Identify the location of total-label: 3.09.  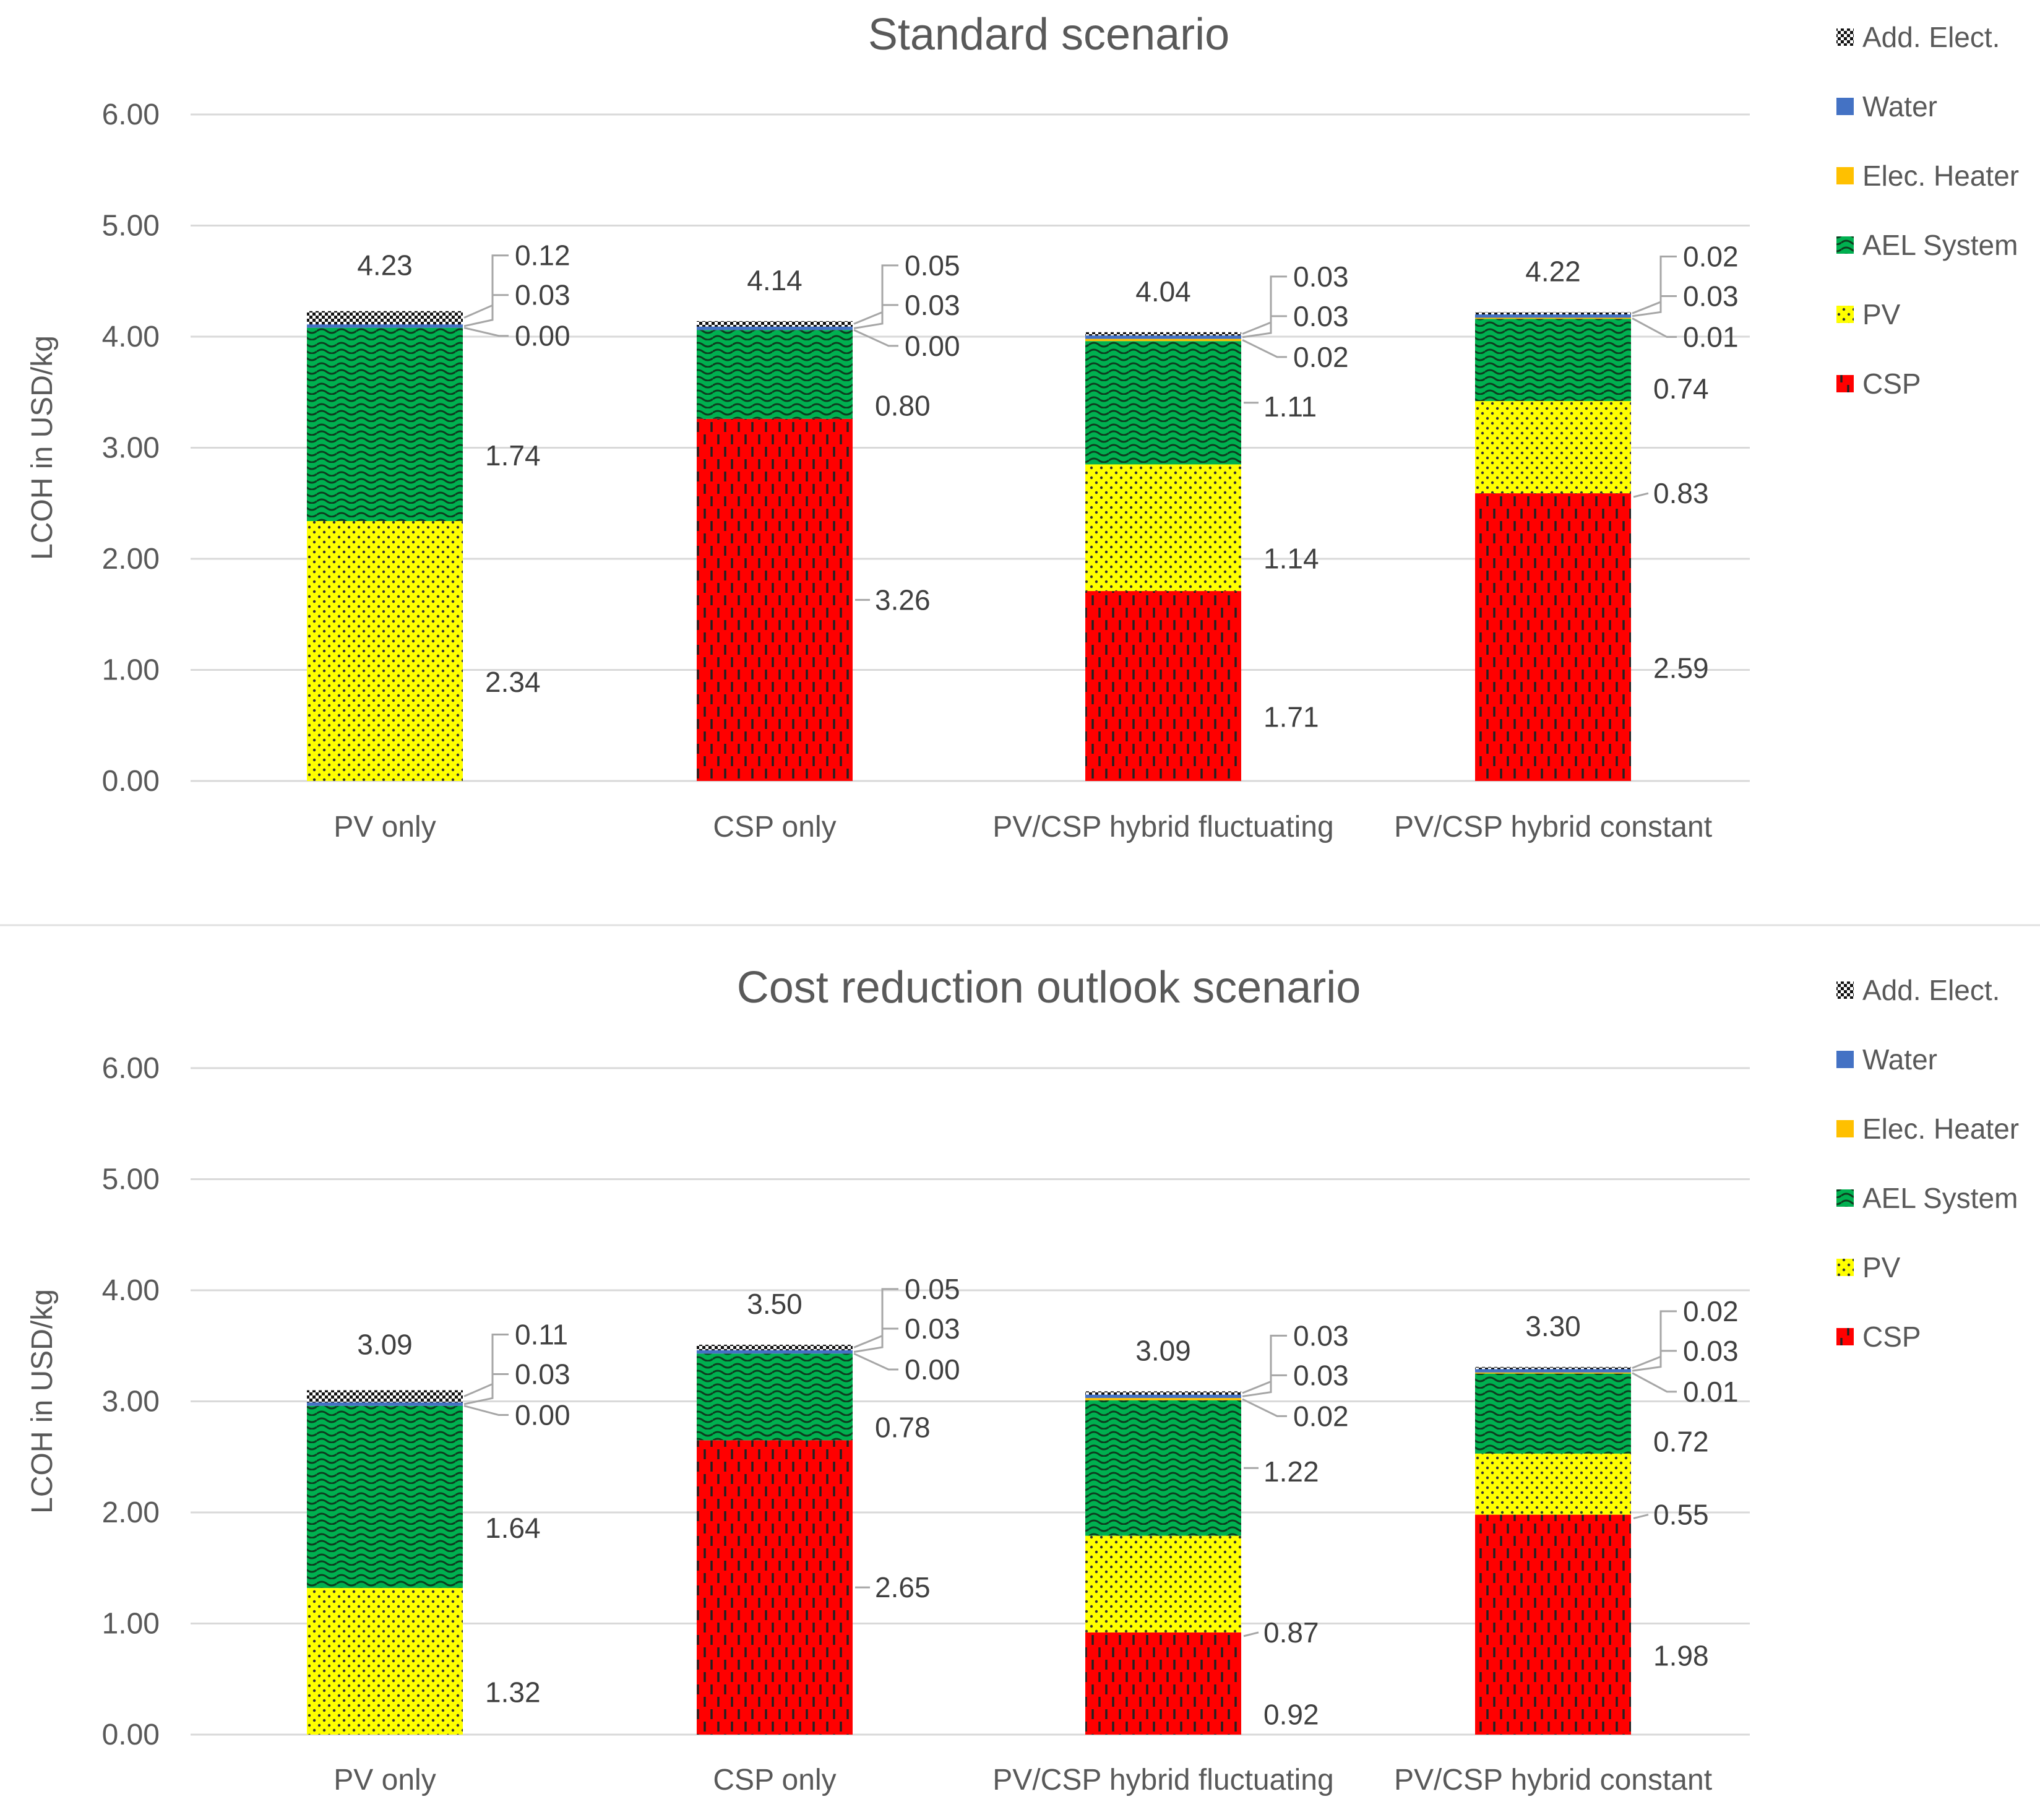
(1163, 1350).